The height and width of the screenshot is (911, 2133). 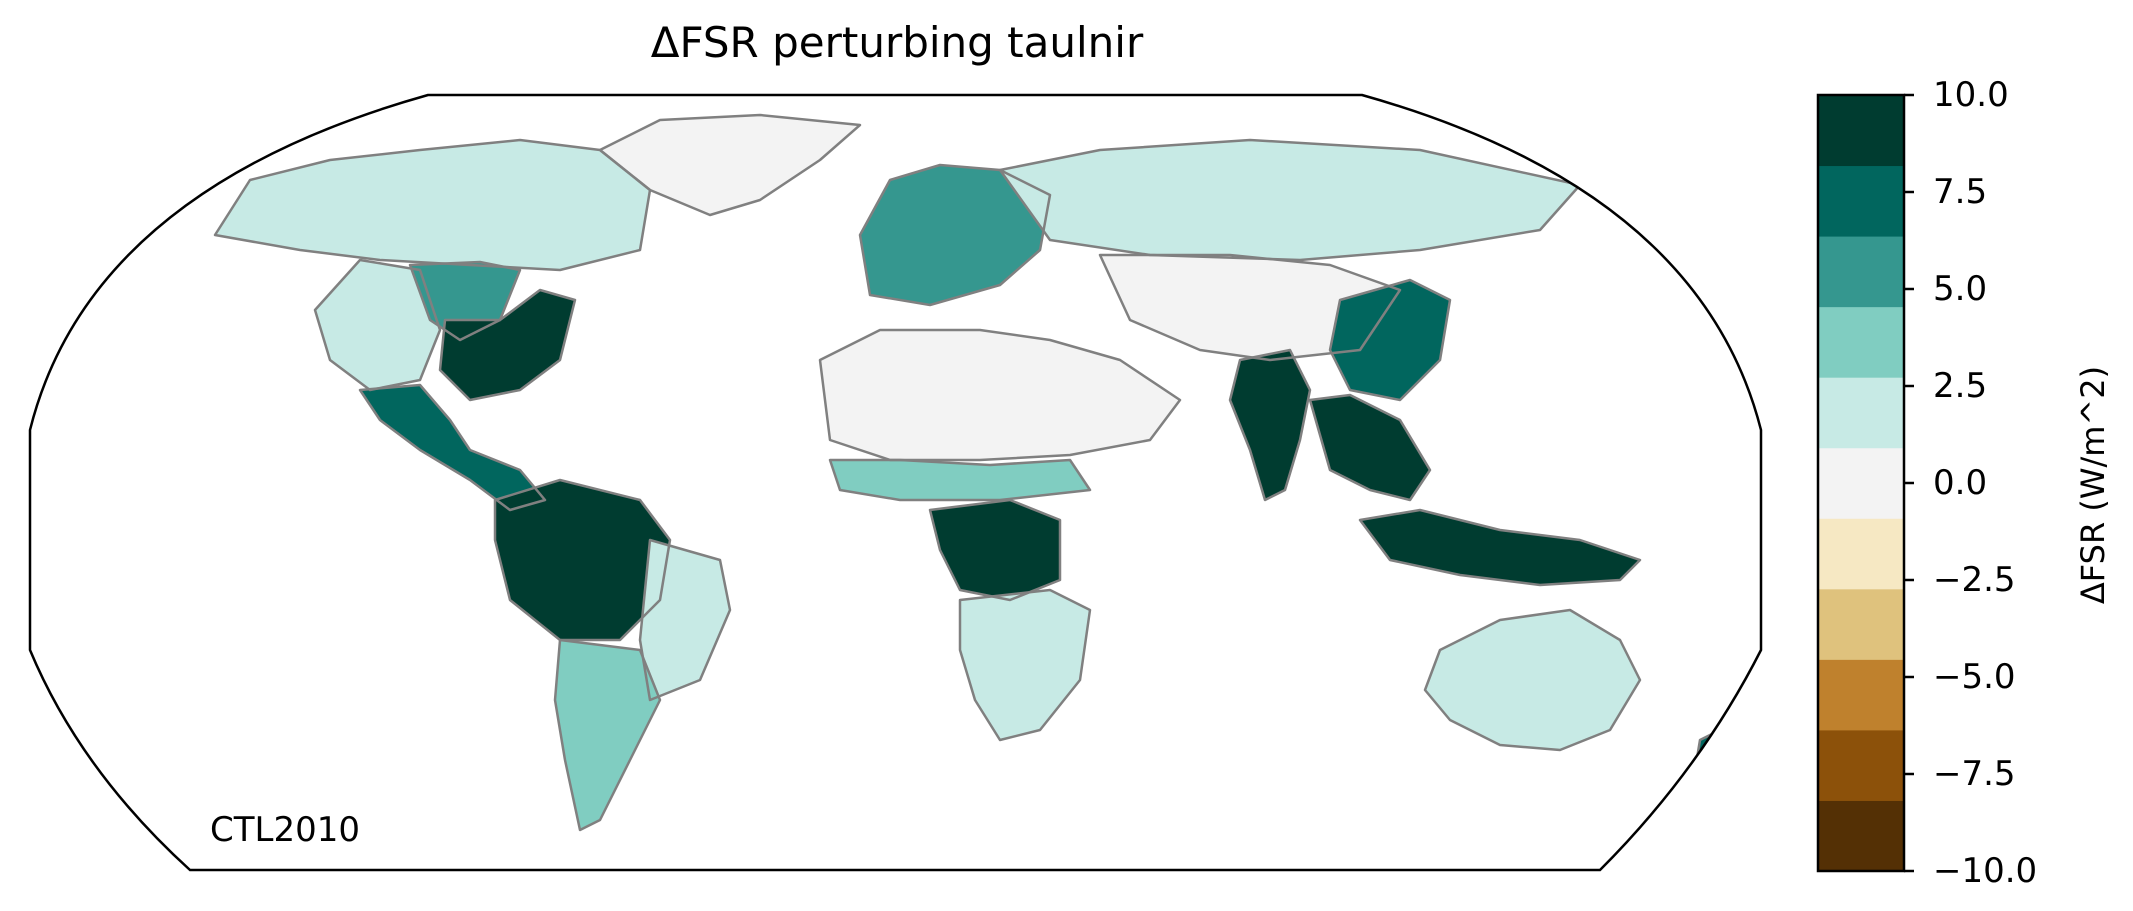 I want to click on colorbar-tick-label: −10.0, so click(x=1985, y=871).